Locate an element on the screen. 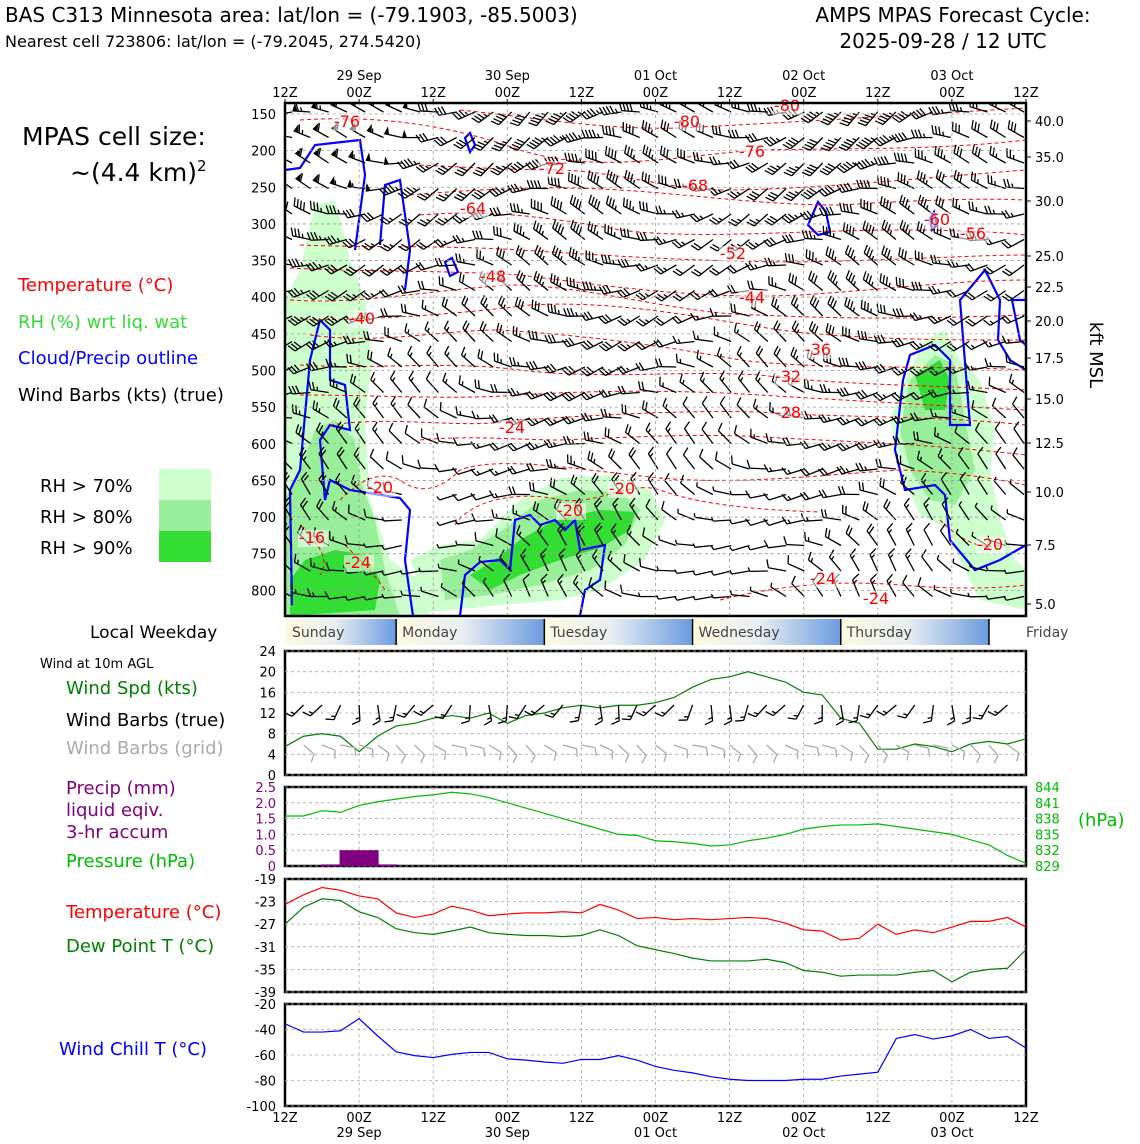 This screenshot has width=1140, height=1144. height-tick-label: 12.5 is located at coordinates (1049, 444).